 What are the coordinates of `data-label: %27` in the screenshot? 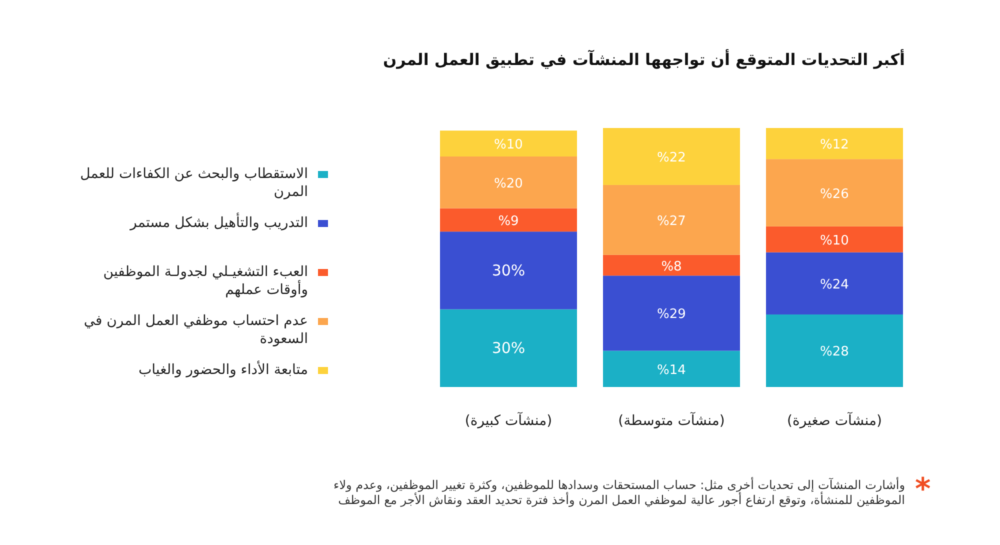 It's located at (671, 221).